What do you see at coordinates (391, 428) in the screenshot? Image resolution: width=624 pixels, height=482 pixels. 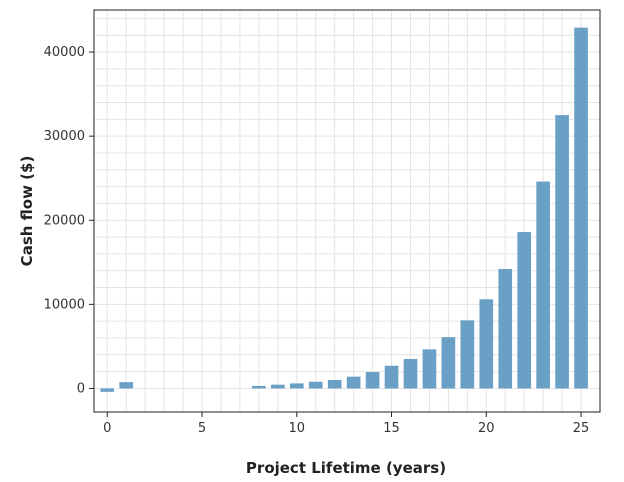 I see `x-tick-label: 15` at bounding box center [391, 428].